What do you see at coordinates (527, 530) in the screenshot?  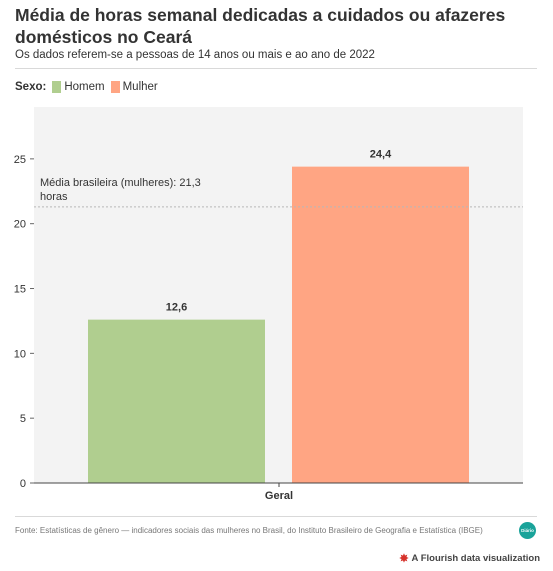 I see `brand-logo: Diário` at bounding box center [527, 530].